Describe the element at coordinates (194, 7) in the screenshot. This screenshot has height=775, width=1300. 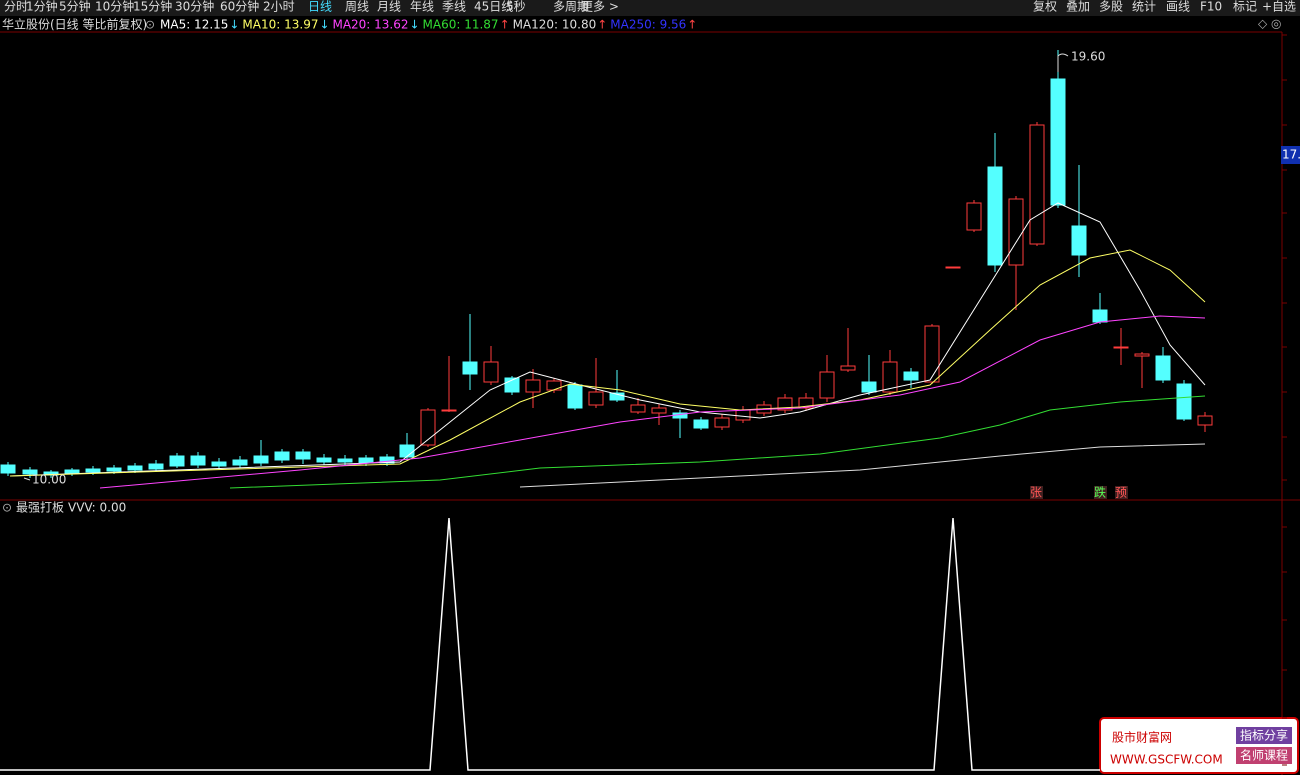
I see `period-tab: 30分钟` at that location.